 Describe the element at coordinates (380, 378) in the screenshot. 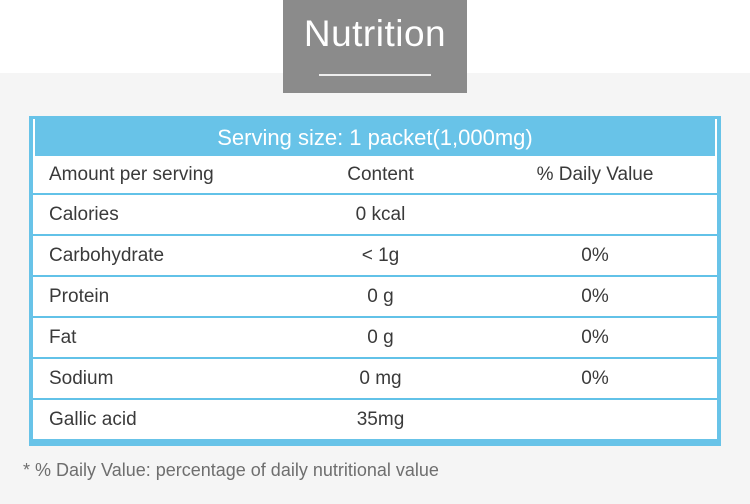

I see `row-content: 0 mg` at that location.